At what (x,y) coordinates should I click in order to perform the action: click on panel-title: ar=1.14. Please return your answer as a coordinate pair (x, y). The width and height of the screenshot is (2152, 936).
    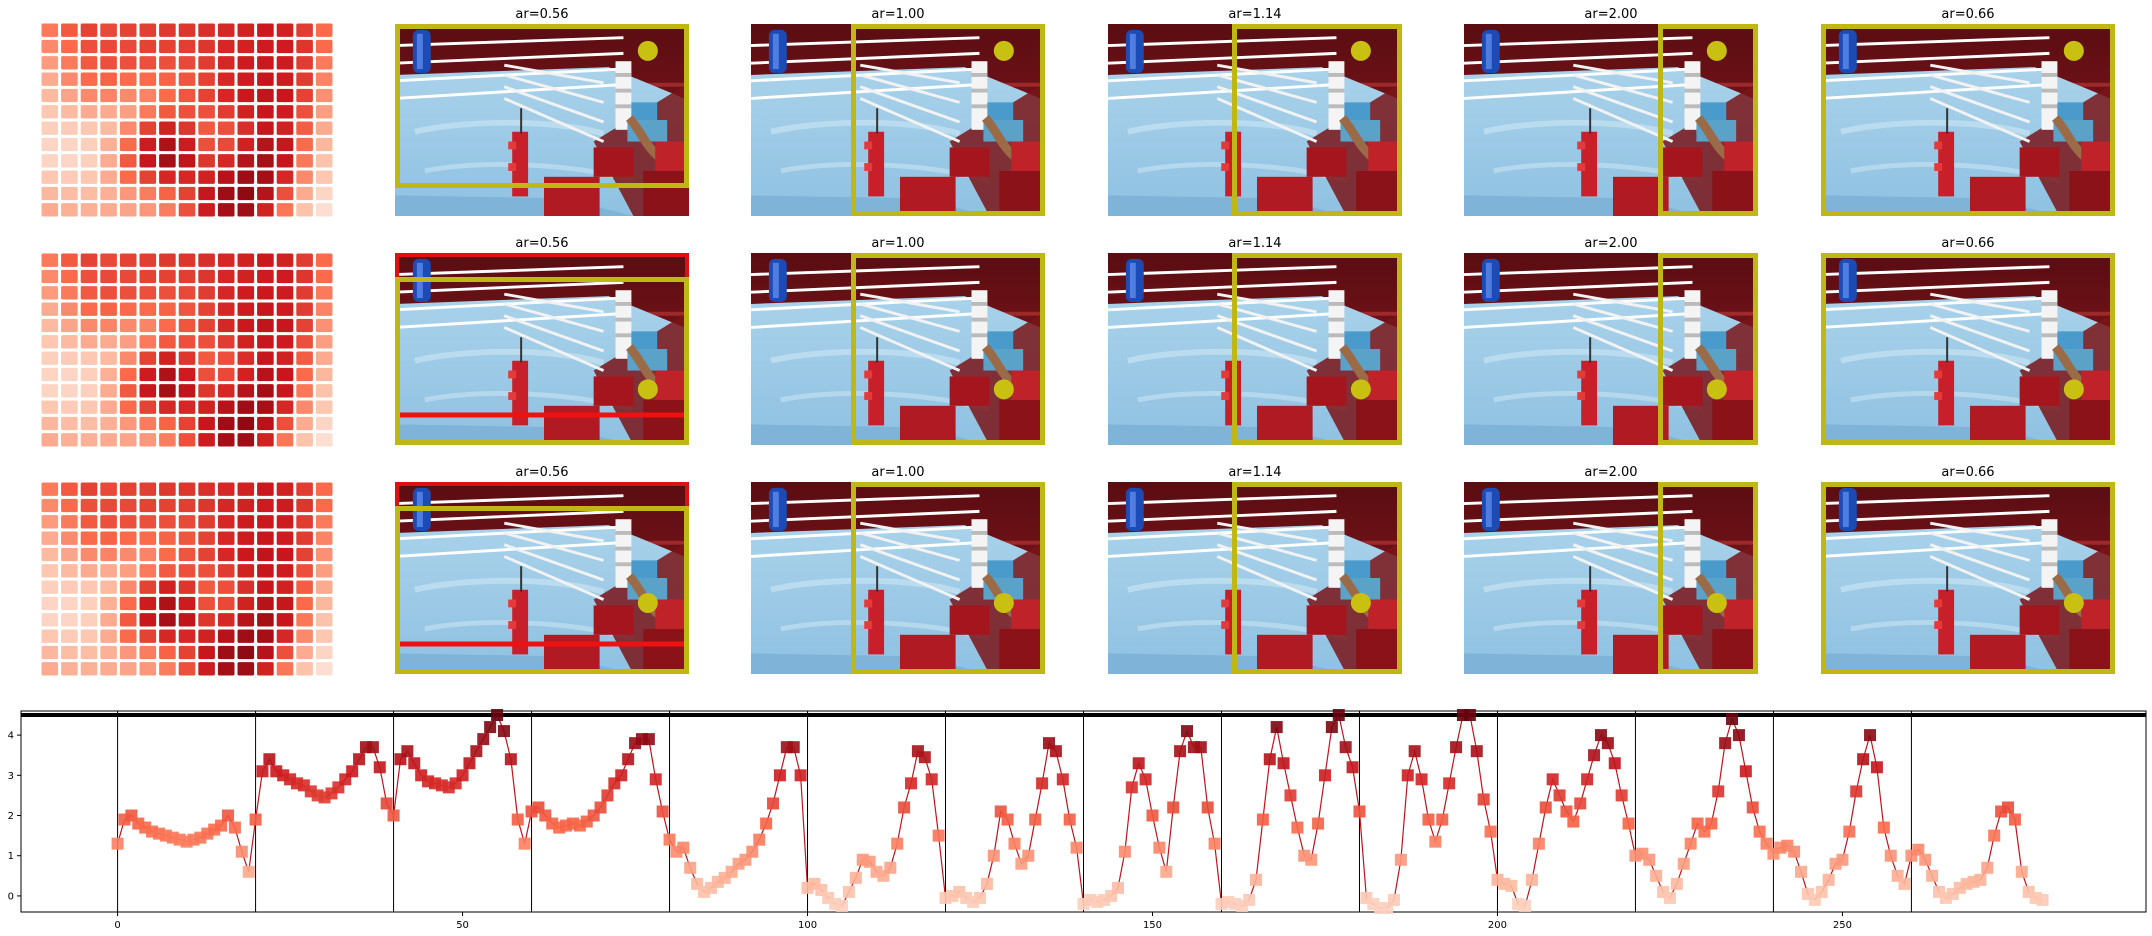
    Looking at the image, I should click on (1254, 14).